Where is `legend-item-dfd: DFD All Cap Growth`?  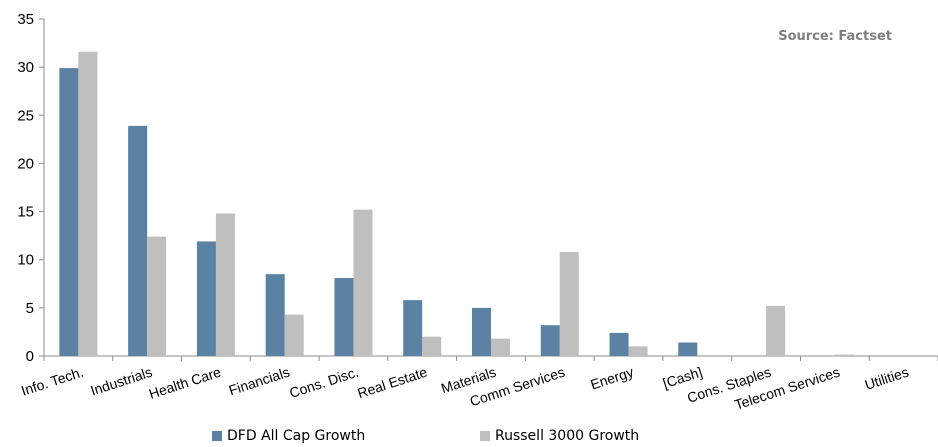 legend-item-dfd: DFD All Cap Growth is located at coordinates (288, 436).